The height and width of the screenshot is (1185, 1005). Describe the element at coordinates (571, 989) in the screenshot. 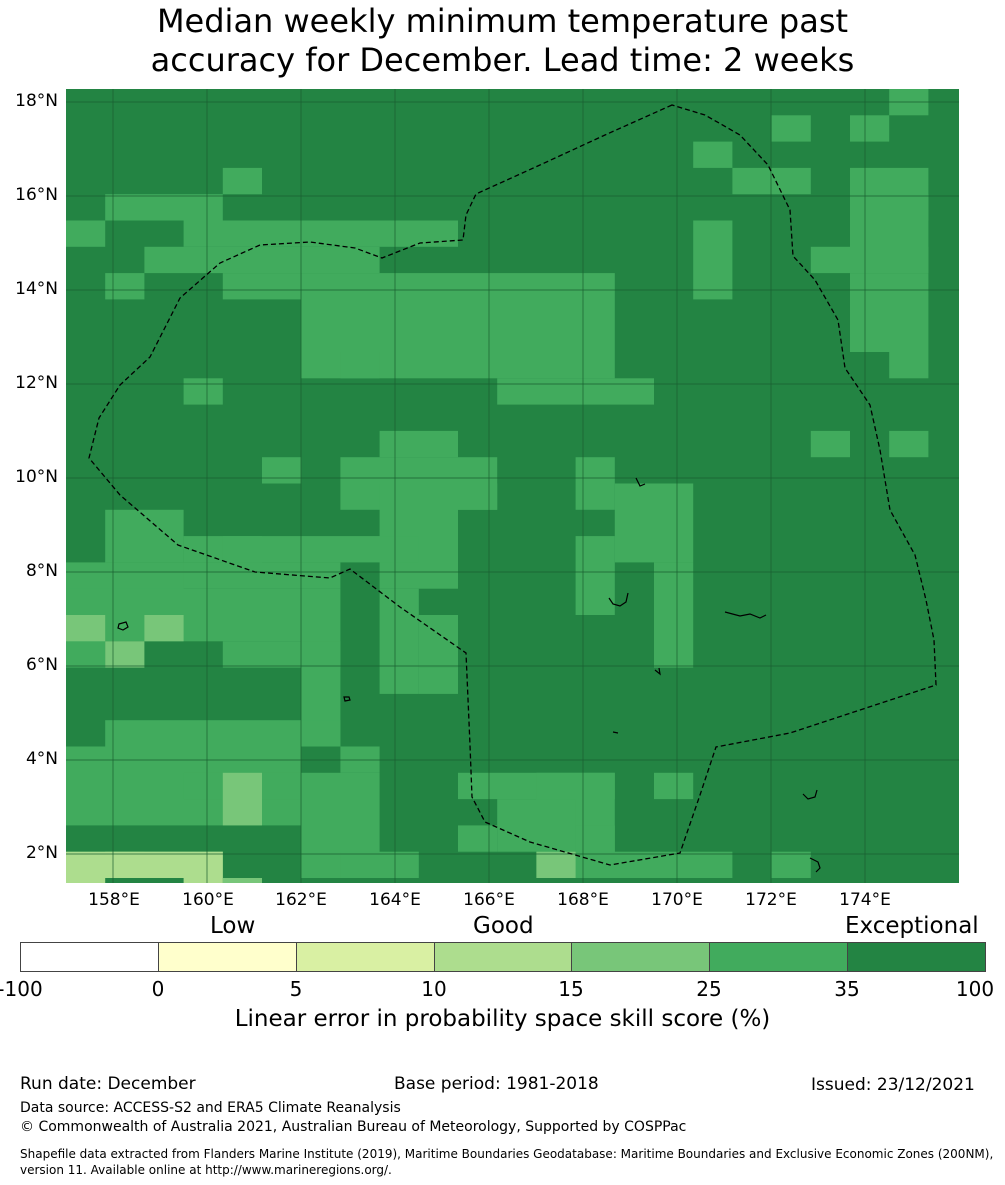

I see `colorbar-tick: 15` at that location.